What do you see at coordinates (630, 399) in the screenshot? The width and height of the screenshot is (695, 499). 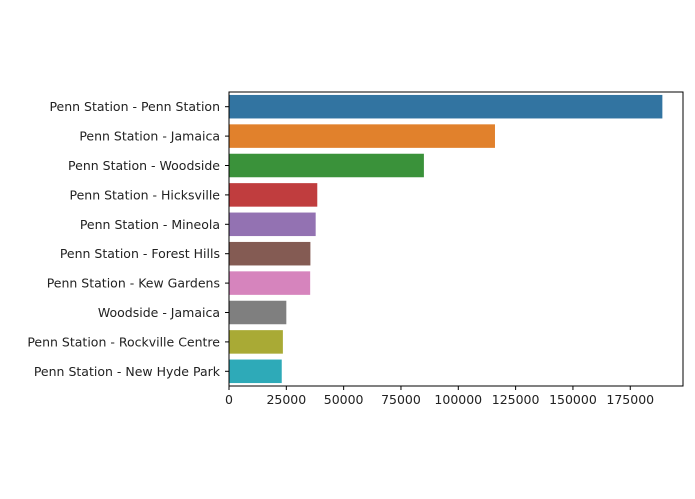 I see `x-tick-label: 175000` at bounding box center [630, 399].